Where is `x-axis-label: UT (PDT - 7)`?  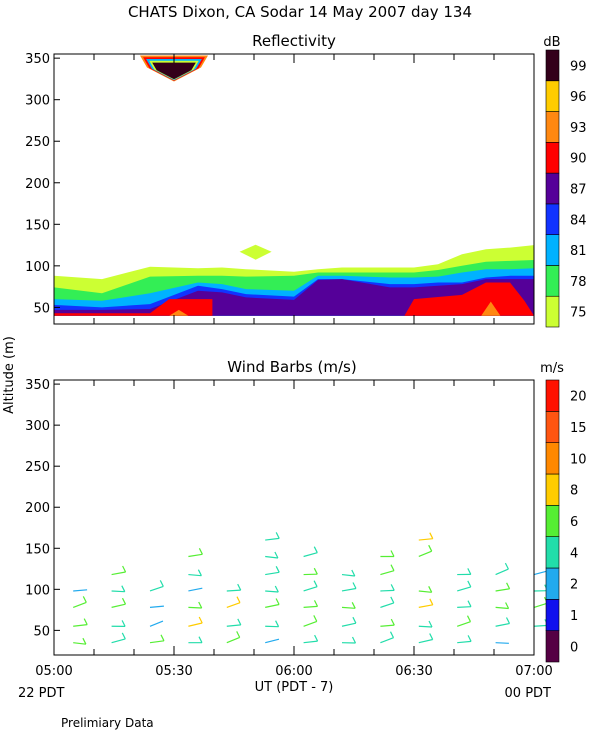
x-axis-label: UT (PDT - 7) is located at coordinates (294, 687).